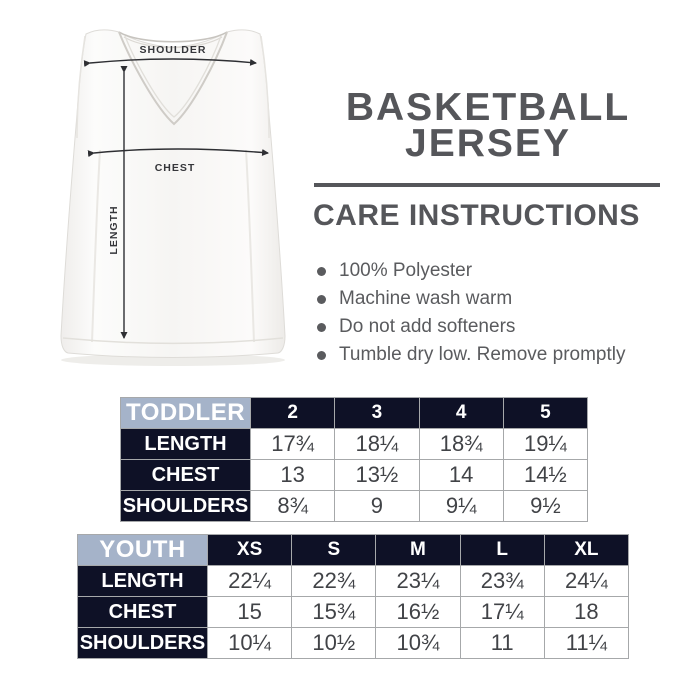 Image resolution: width=700 pixels, height=700 pixels. Describe the element at coordinates (292, 444) in the screenshot. I see `size-value-cell: 17¾` at that location.